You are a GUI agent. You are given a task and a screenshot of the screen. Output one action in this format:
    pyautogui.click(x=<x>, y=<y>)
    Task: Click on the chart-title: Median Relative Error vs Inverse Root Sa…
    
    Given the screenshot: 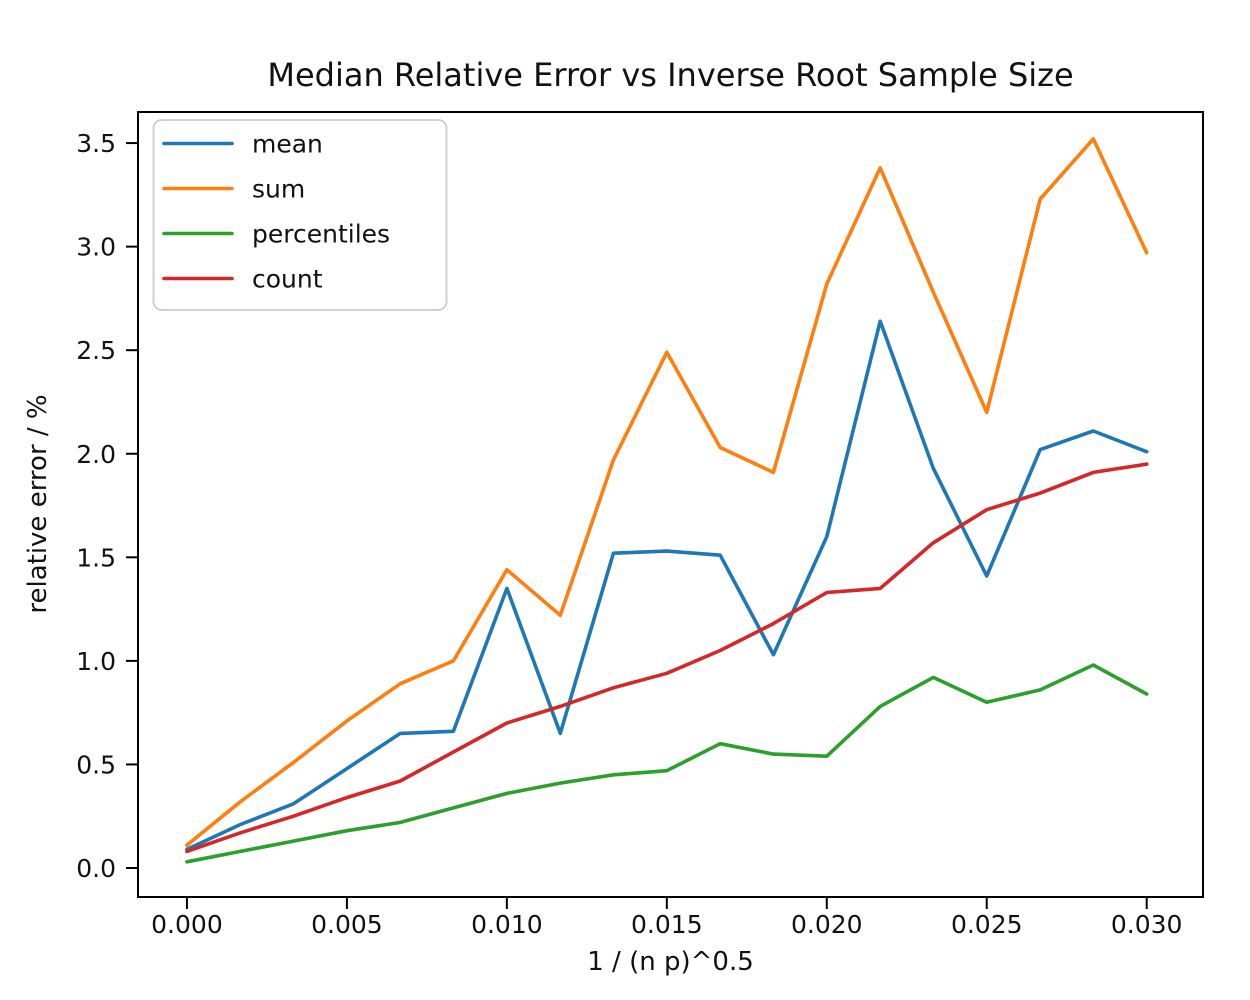 What is the action you would take?
    pyautogui.click(x=670, y=75)
    